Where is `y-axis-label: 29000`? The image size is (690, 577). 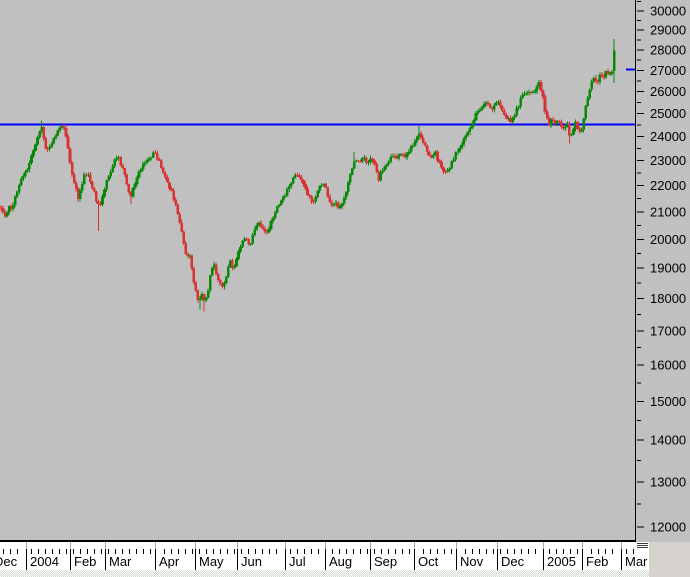 y-axis-label: 29000 is located at coordinates (668, 30).